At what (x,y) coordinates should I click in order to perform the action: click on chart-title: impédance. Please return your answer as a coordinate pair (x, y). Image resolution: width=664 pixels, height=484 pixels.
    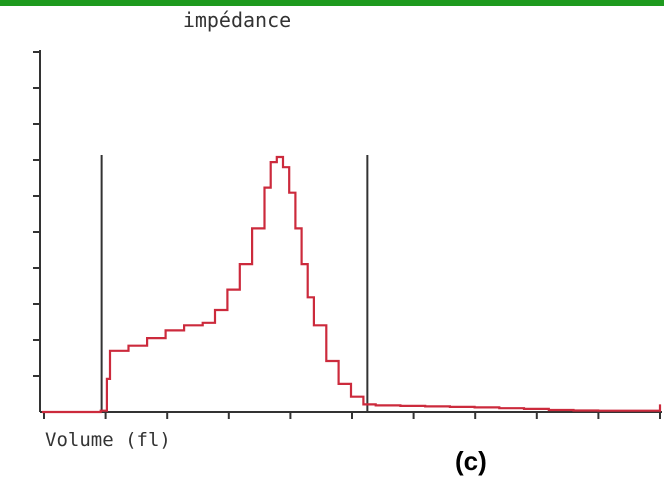
    Looking at the image, I should click on (237, 20).